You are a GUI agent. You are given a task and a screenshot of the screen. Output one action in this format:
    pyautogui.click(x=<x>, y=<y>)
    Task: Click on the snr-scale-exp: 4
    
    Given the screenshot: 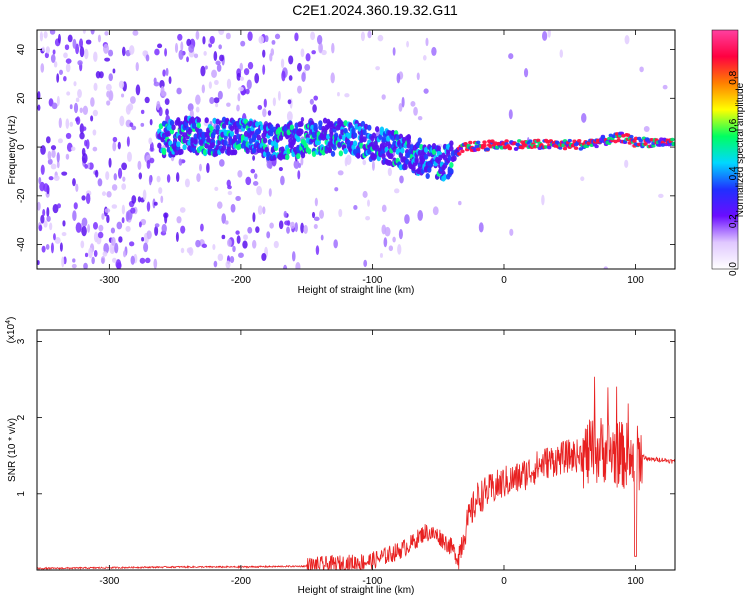 What is the action you would take?
    pyautogui.click(x=8, y=322)
    